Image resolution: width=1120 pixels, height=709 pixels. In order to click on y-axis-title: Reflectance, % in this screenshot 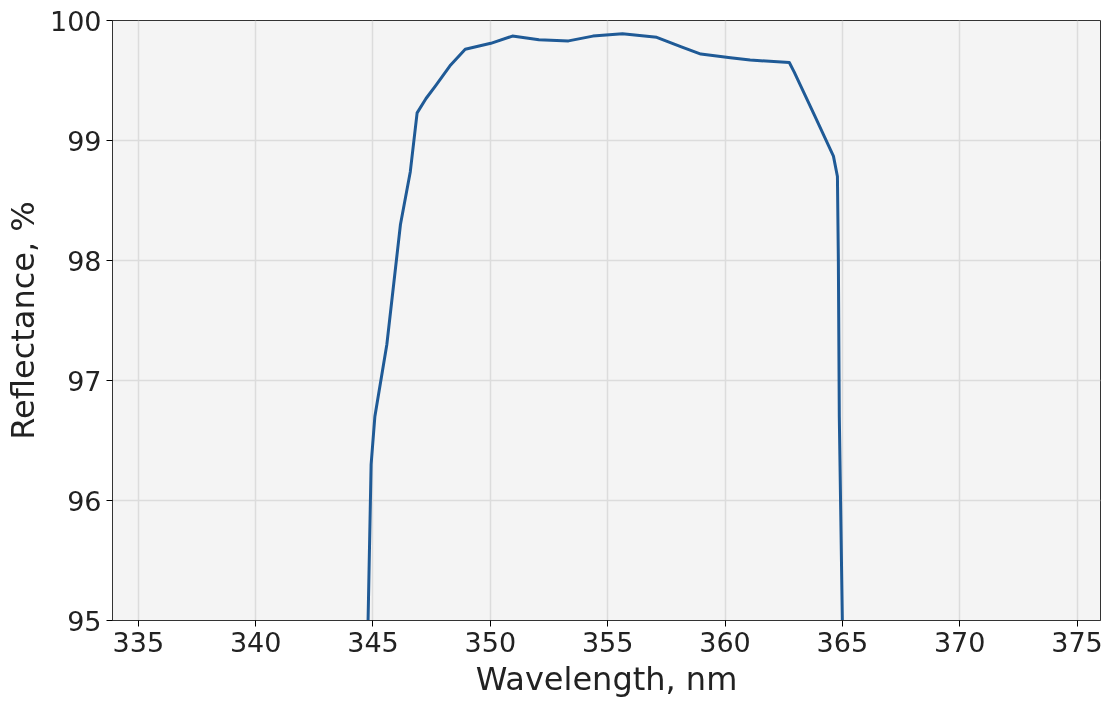, I will do `click(22, 320)`.